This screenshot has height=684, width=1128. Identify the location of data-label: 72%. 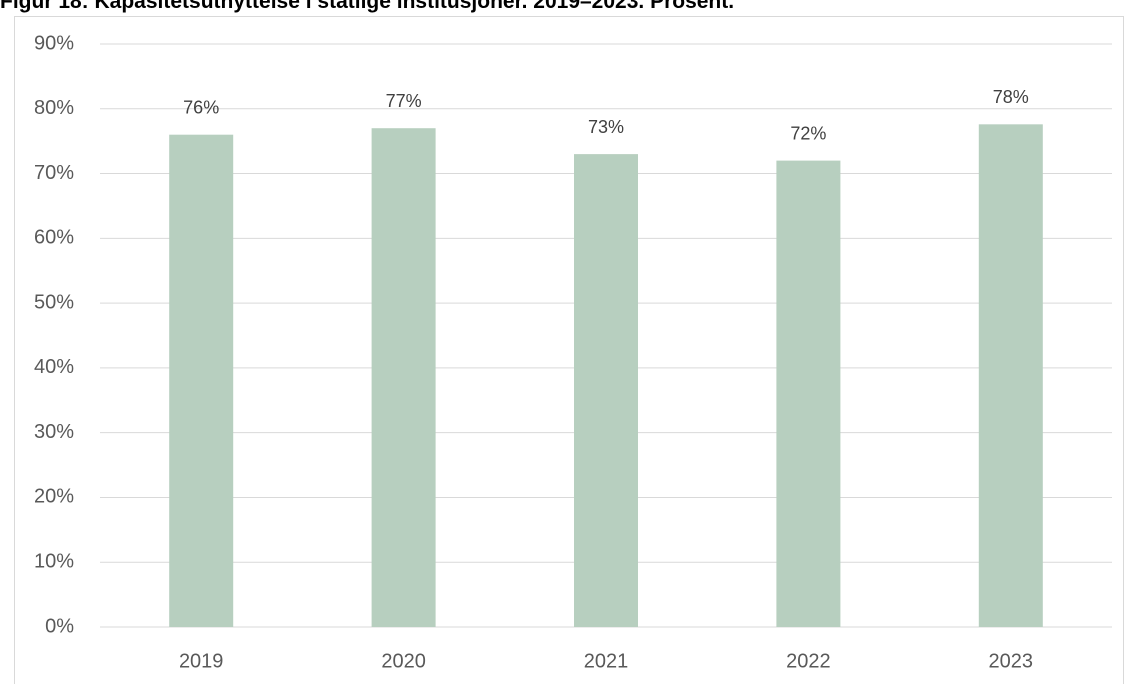
(808, 133).